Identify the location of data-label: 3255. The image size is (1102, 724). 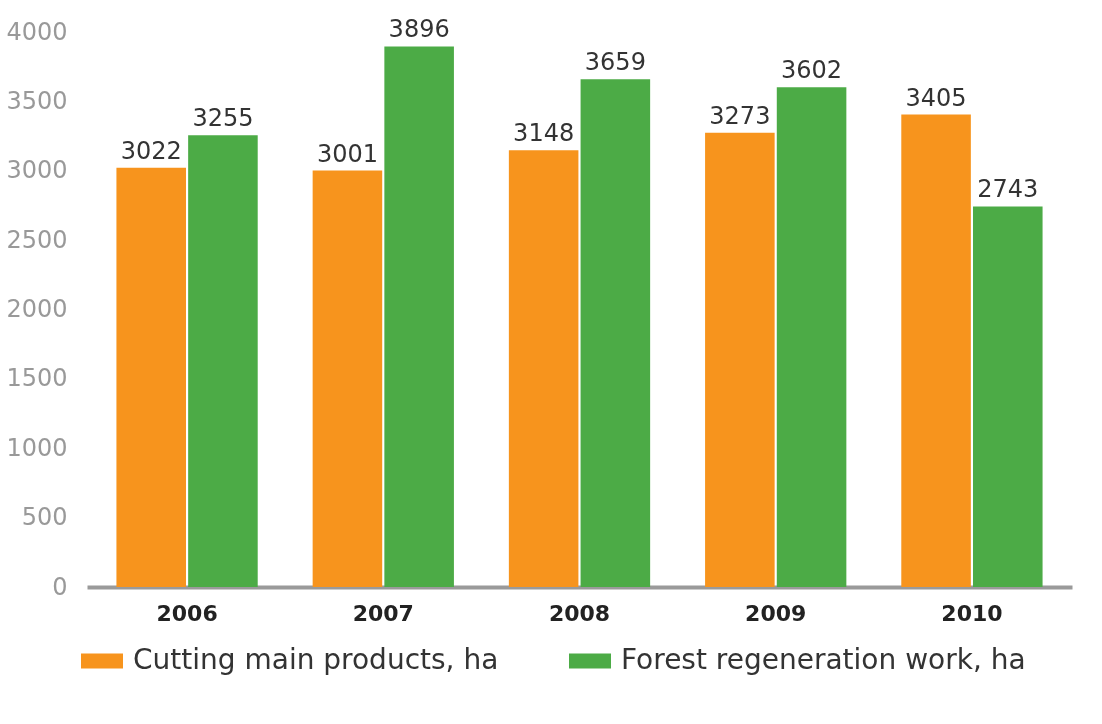
(223, 118).